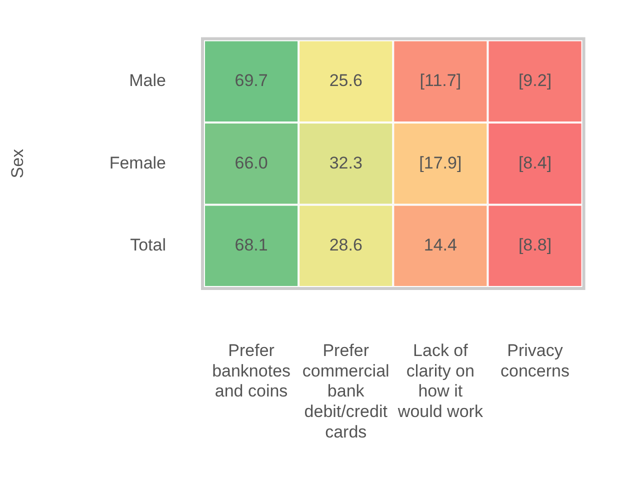 Image resolution: width=617 pixels, height=493 pixels. Describe the element at coordinates (345, 80) in the screenshot. I see `data-label: 25.6` at that location.